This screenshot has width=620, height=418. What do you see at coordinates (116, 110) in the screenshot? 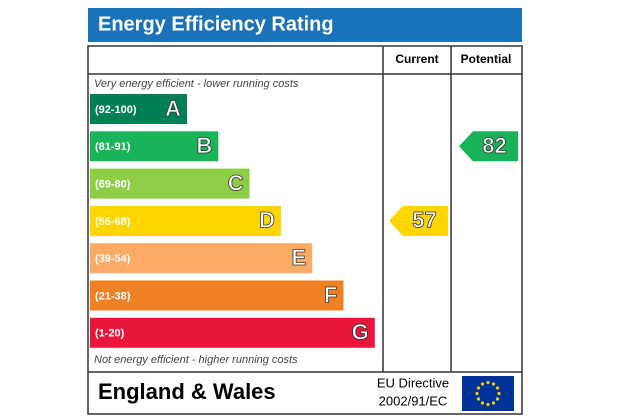
I see `band-range: (92-100)` at bounding box center [116, 110].